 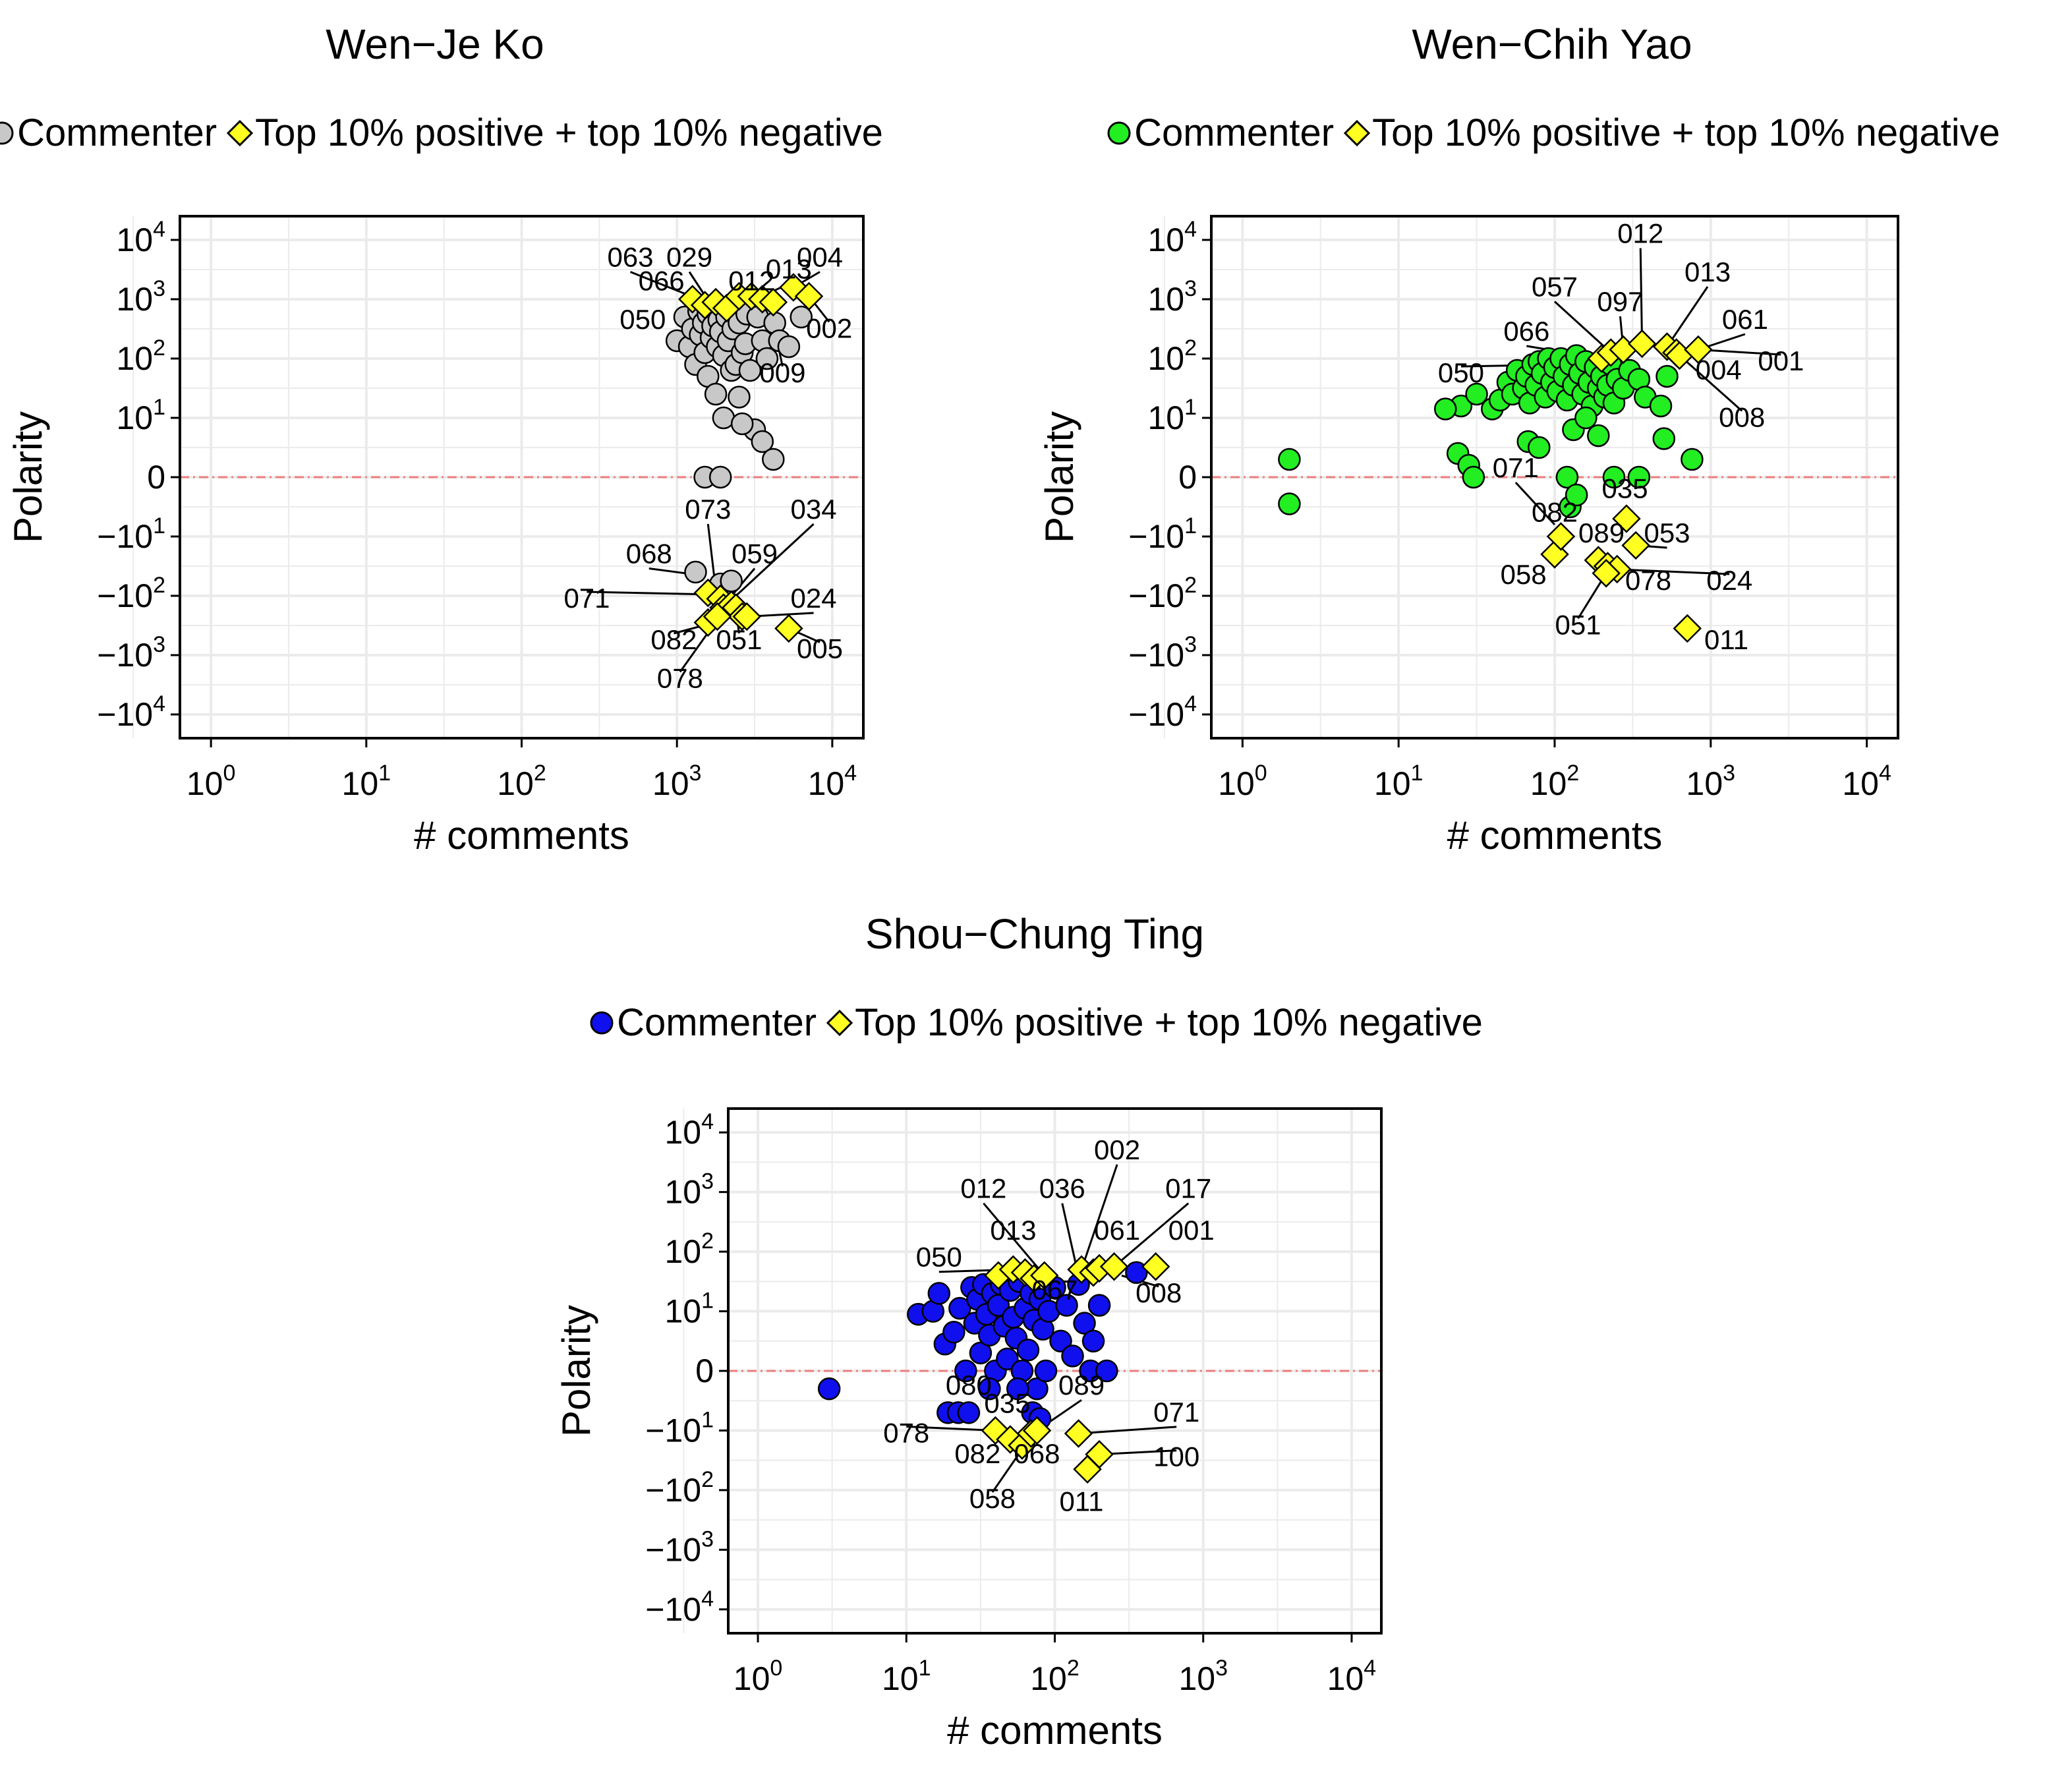 What do you see at coordinates (1062, 1188) in the screenshot?
I see `point-label: 036` at bounding box center [1062, 1188].